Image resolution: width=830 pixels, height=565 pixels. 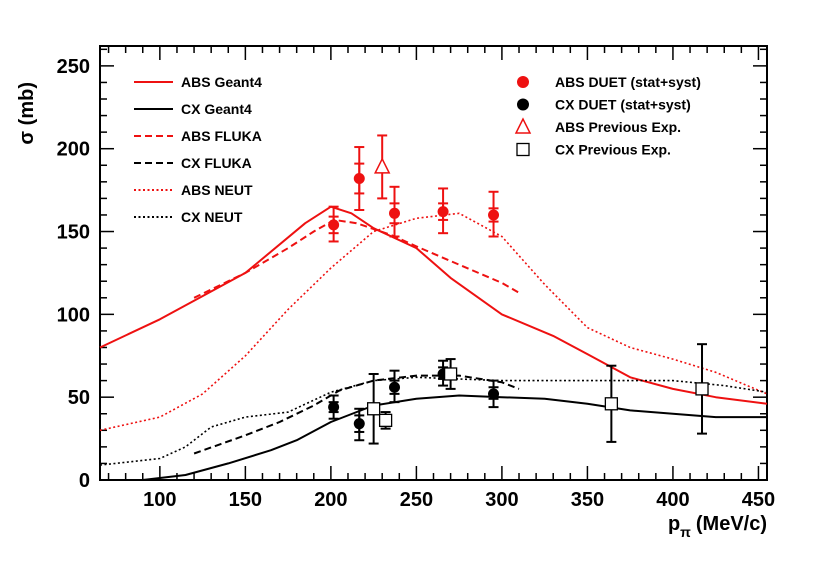 What do you see at coordinates (216, 109) in the screenshot?
I see `legend-label: CX Geant4` at bounding box center [216, 109].